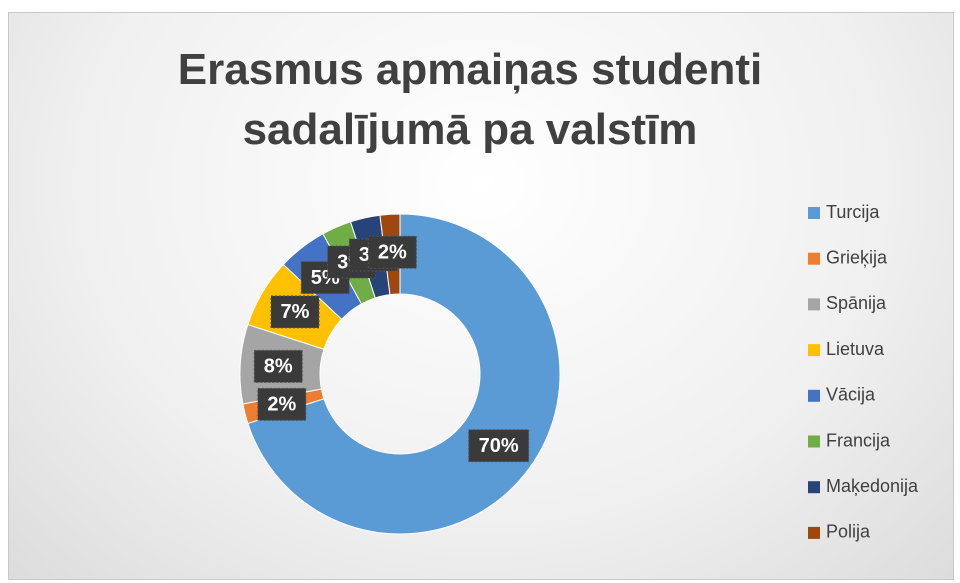 Image resolution: width=960 pixels, height=583 pixels. What do you see at coordinates (855, 349) in the screenshot?
I see `legend-label: Lietuva` at bounding box center [855, 349].